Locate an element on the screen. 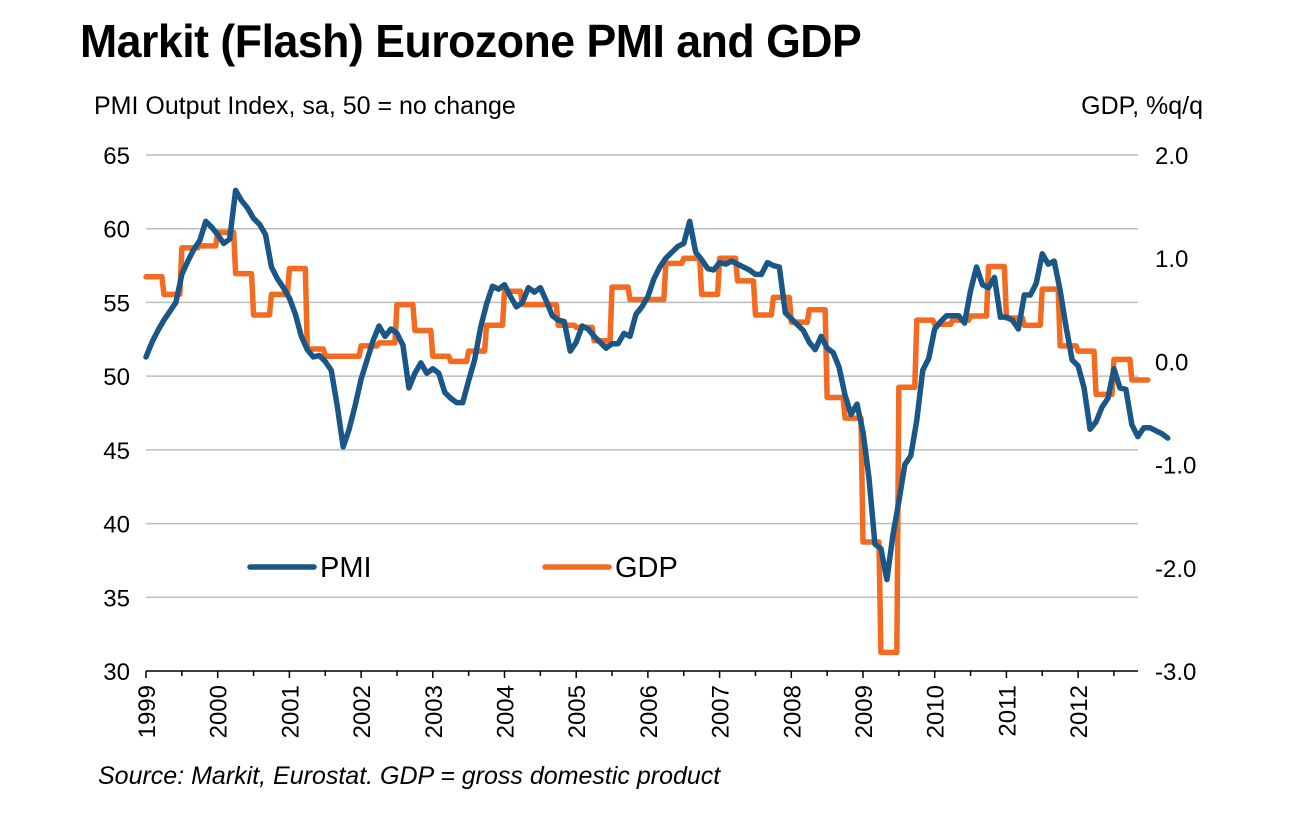 This screenshot has height=835, width=1299. x-tick-label: 2008 is located at coordinates (792, 711).